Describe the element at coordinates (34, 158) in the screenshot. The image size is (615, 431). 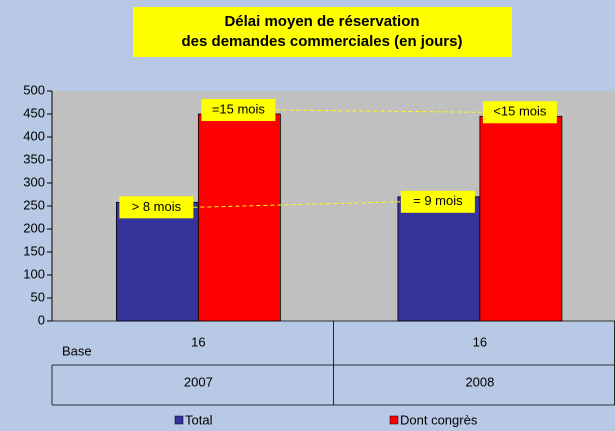
I see `y-tick-label: 350` at that location.